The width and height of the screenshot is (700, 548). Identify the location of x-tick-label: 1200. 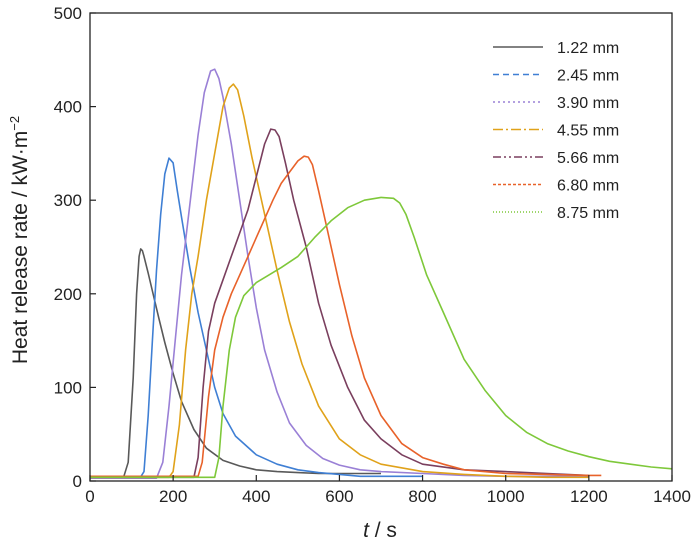
(589, 496).